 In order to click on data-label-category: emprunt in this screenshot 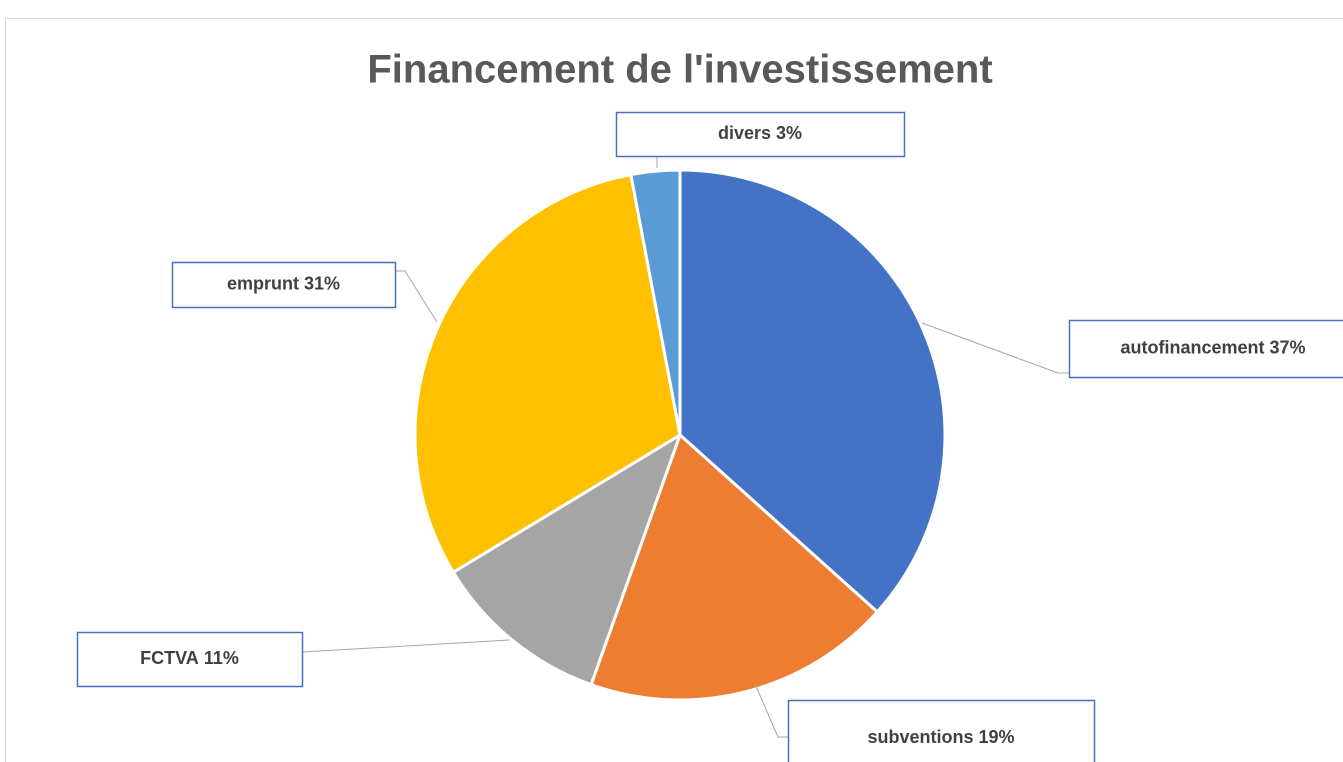, I will do `click(263, 283)`.